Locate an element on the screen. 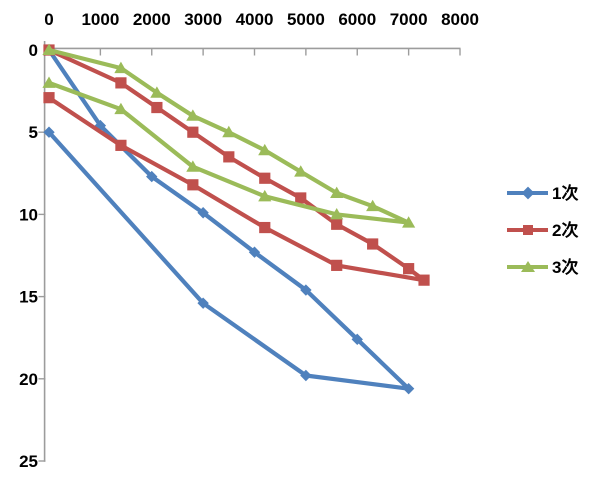  x-tick-label: 7000 is located at coordinates (409, 19).